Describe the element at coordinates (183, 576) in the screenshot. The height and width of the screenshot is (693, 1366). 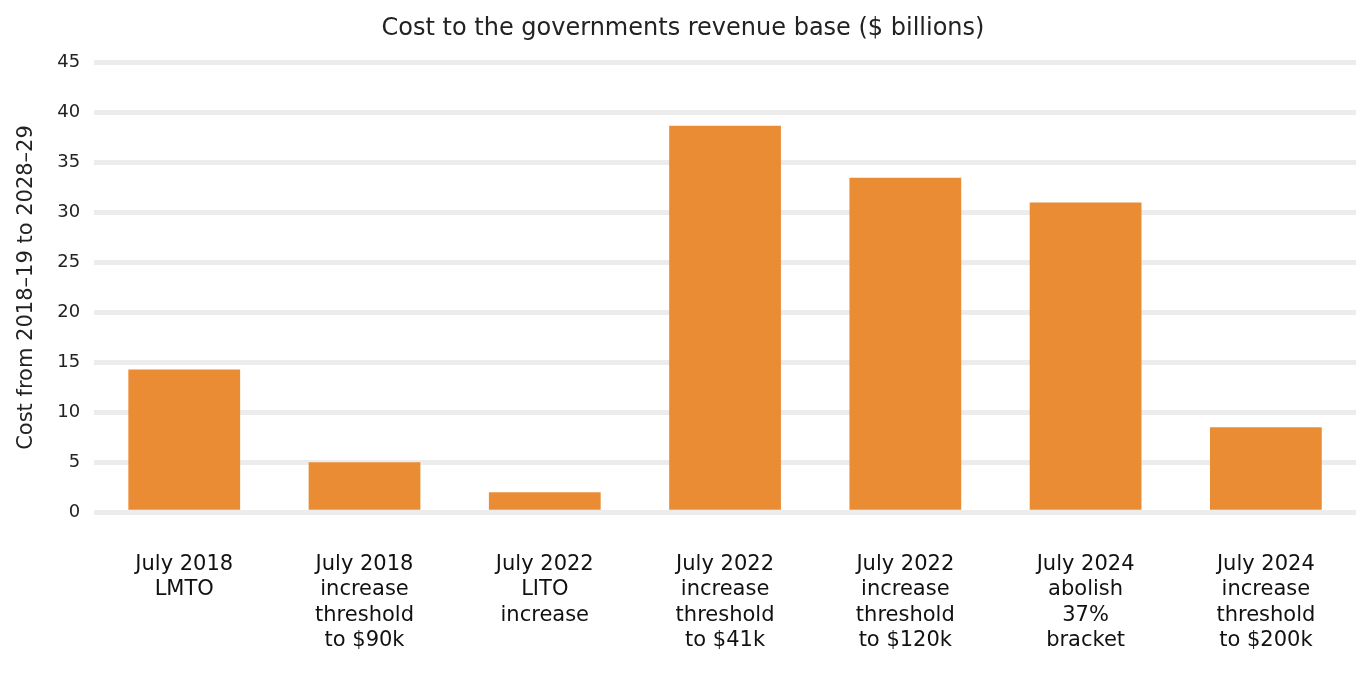
I see `x-tick-label: July 2018 LMTO` at that location.